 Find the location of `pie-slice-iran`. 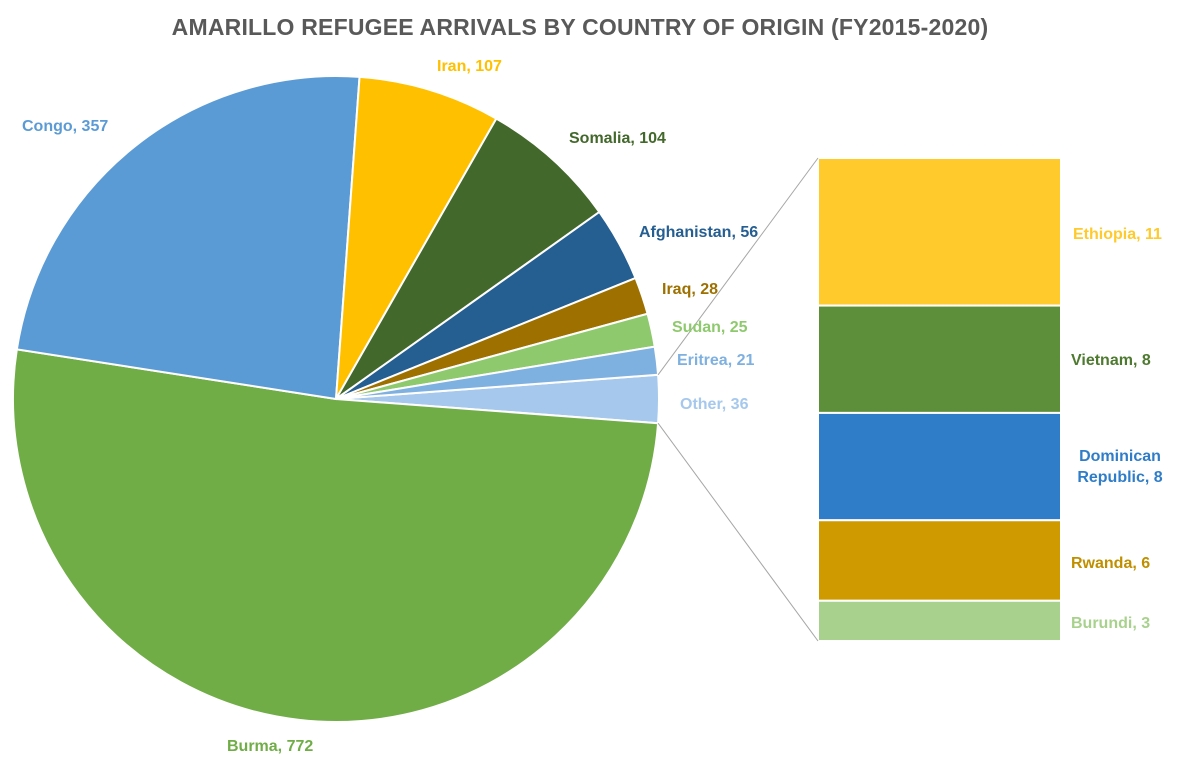

pie-slice-iran is located at coordinates (416, 237).